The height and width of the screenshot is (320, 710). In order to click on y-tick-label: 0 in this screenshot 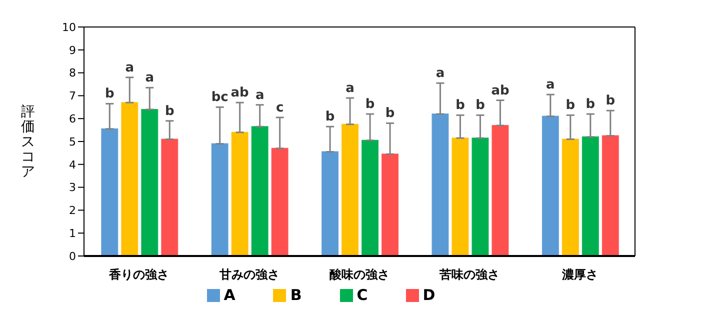, I will do `click(72, 256)`.